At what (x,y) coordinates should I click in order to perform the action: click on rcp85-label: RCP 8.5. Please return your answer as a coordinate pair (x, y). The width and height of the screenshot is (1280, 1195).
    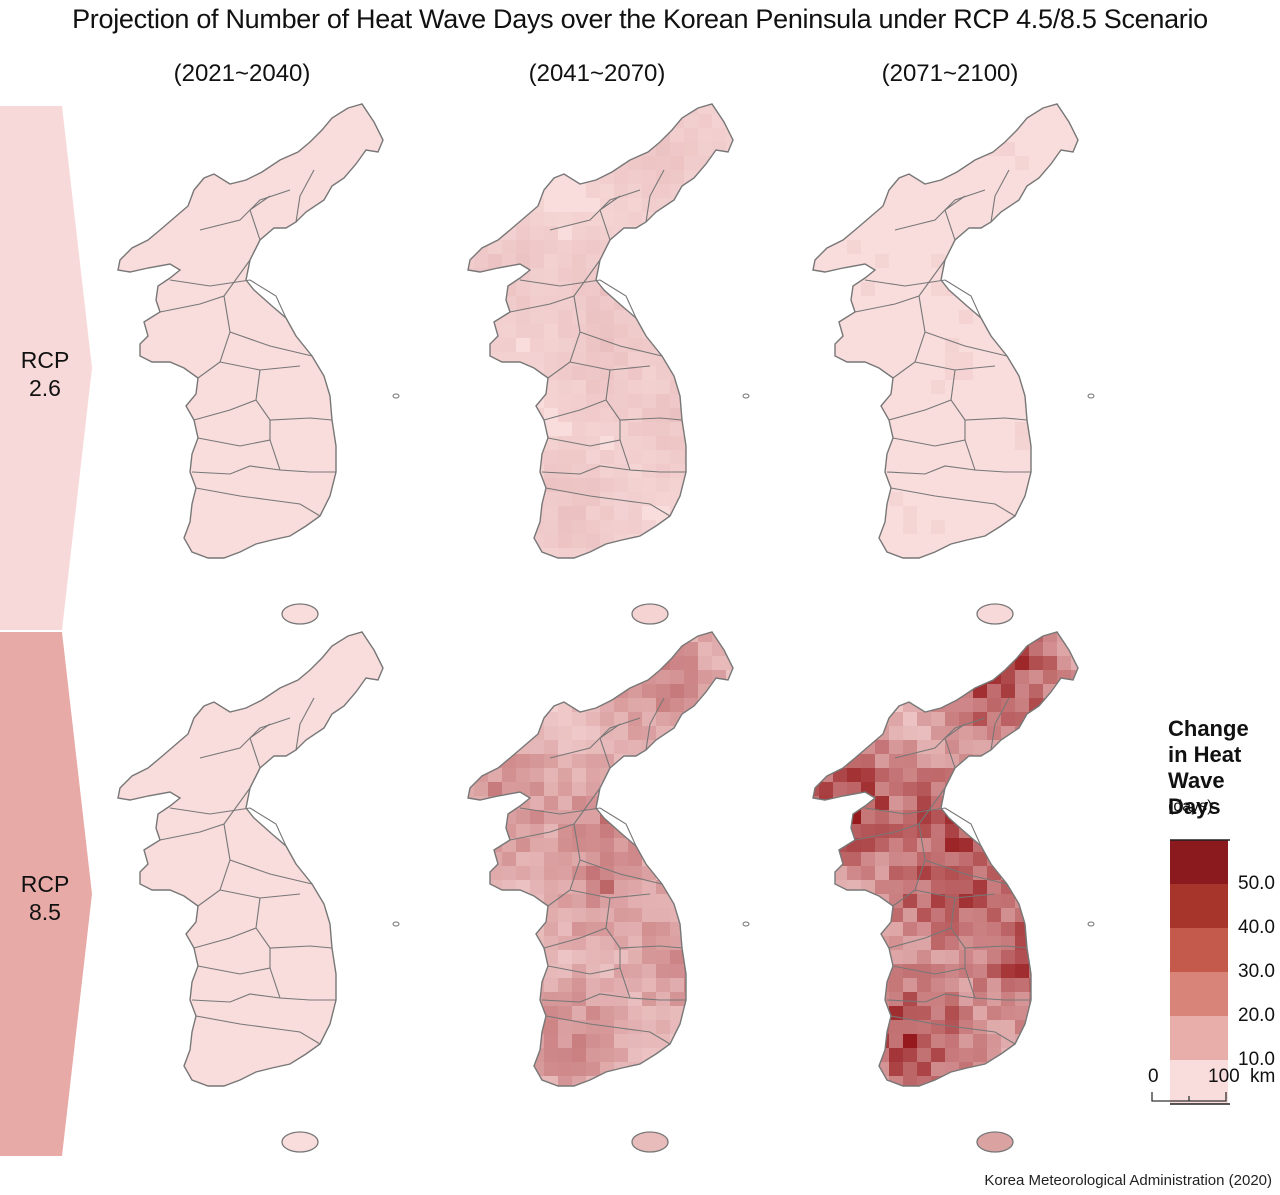
    Looking at the image, I should click on (45, 898).